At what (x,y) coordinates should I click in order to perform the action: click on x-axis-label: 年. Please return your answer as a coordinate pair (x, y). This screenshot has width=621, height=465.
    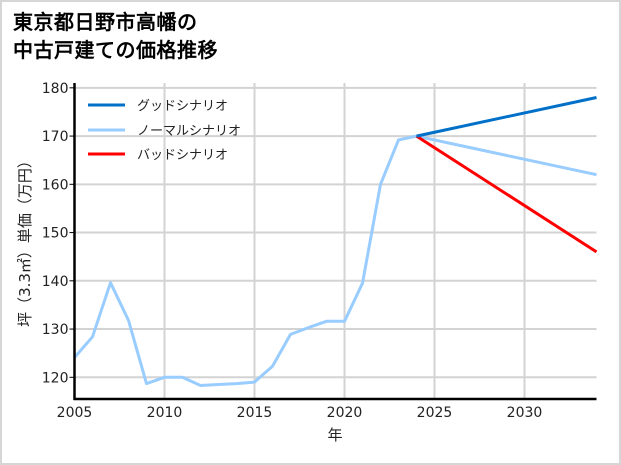
    Looking at the image, I should click on (334, 435).